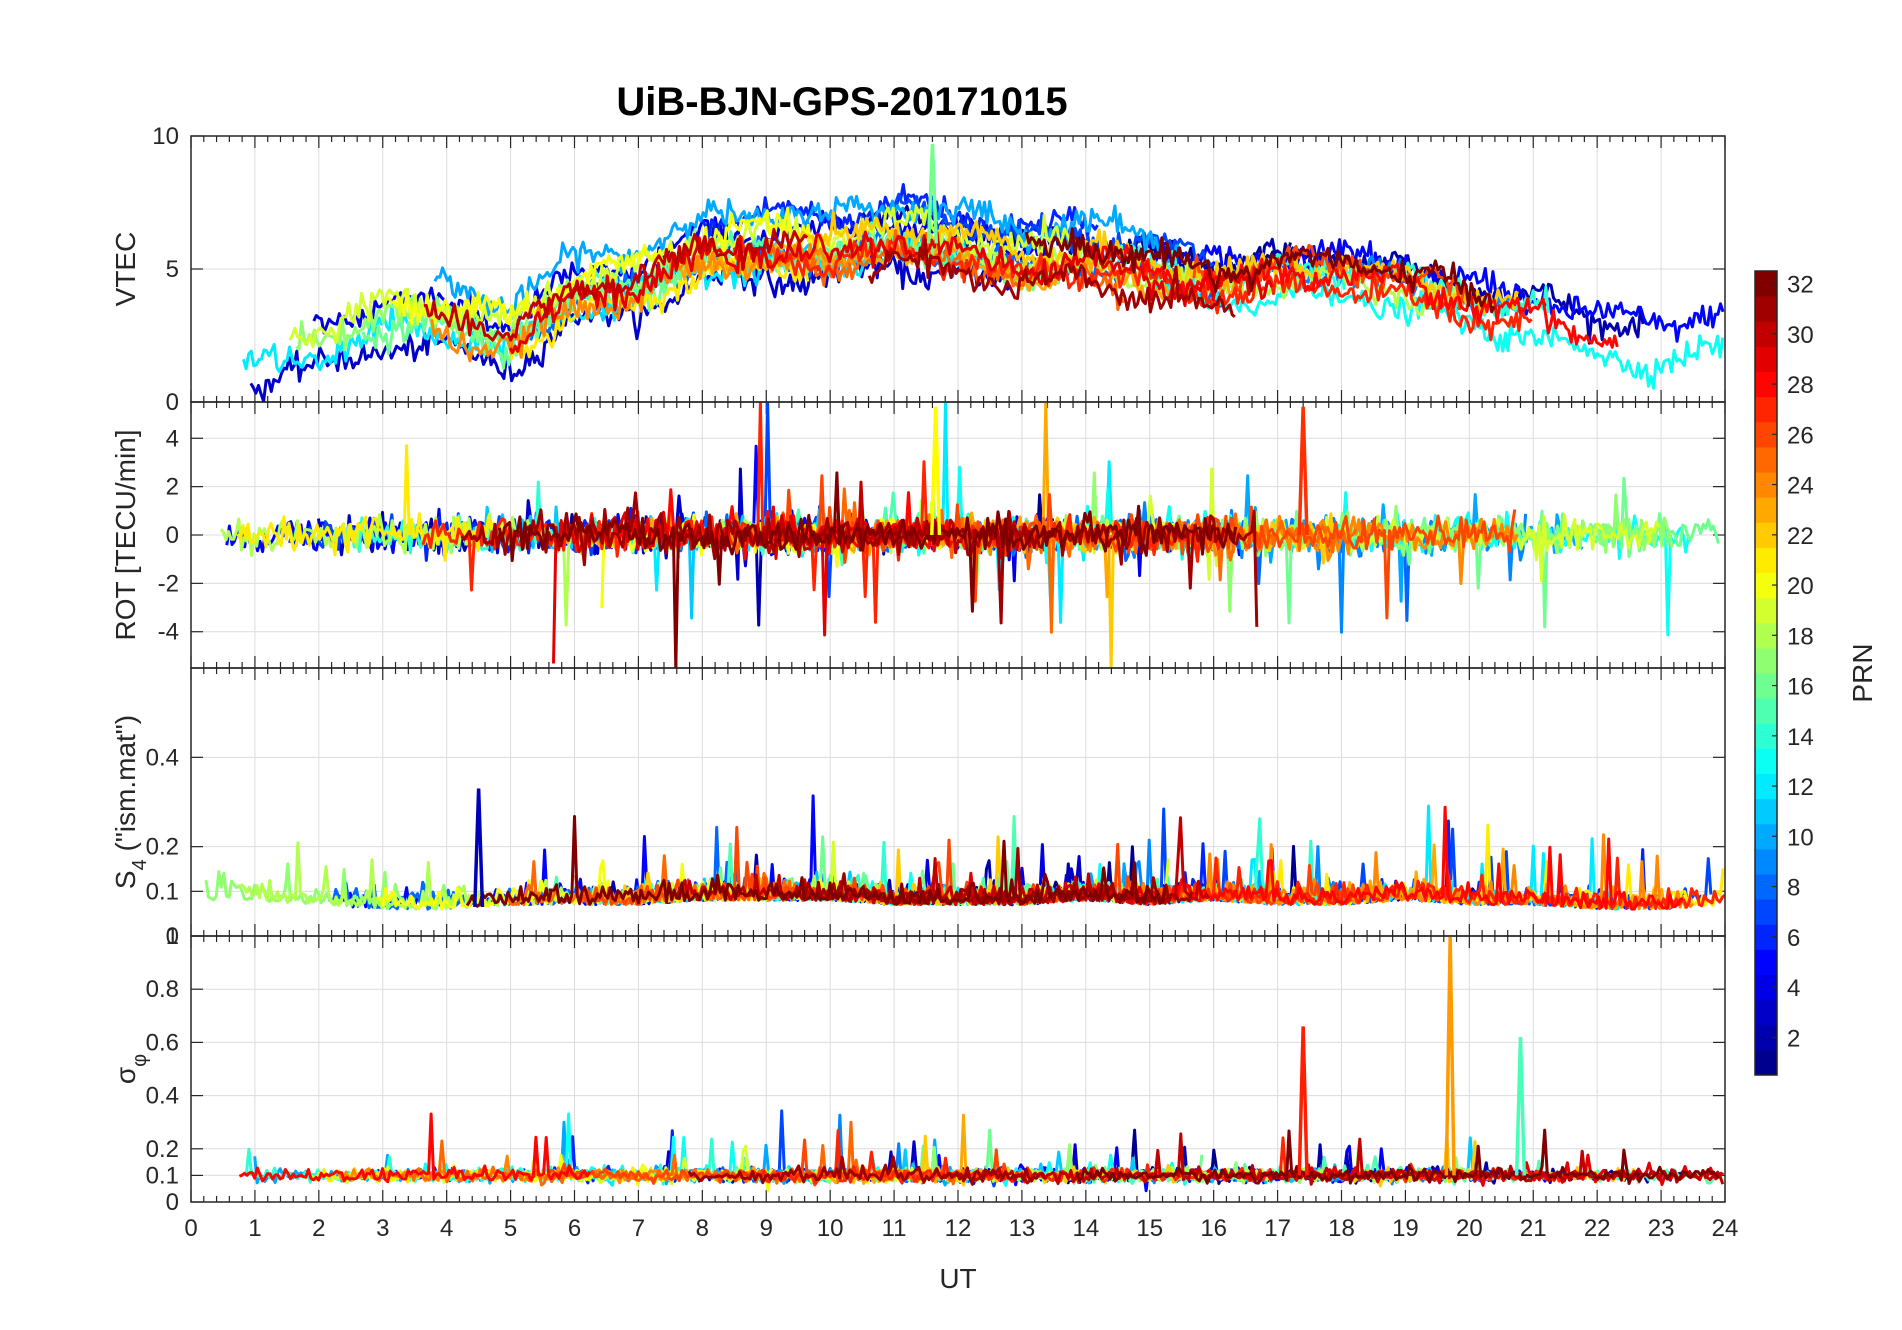 The height and width of the screenshot is (1330, 1902). I want to click on x-tick-label: 11, so click(894, 1228).